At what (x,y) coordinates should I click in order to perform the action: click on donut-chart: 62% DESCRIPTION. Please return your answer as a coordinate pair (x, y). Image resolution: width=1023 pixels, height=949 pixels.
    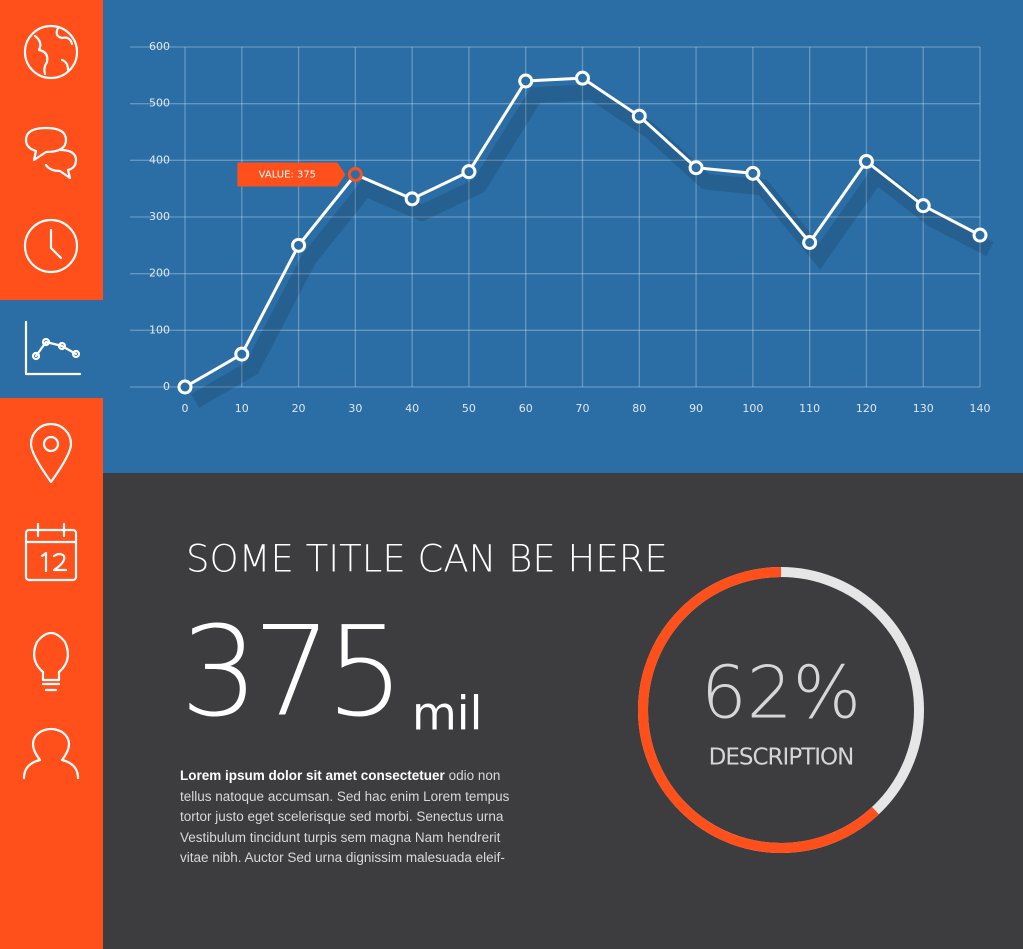
    Looking at the image, I should click on (781, 710).